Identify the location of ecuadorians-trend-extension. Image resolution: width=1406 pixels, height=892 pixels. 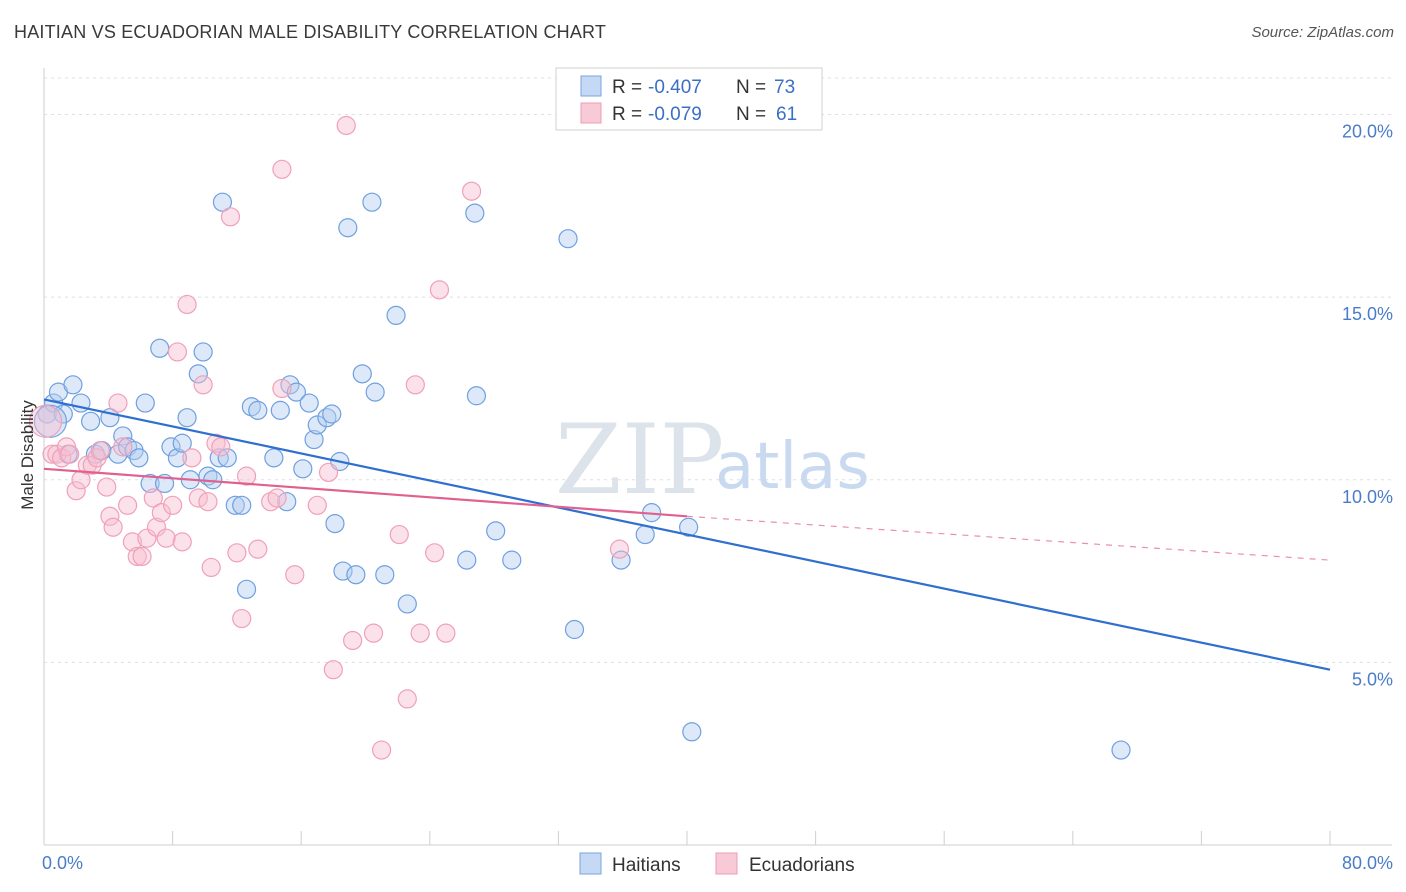
(1008, 538).